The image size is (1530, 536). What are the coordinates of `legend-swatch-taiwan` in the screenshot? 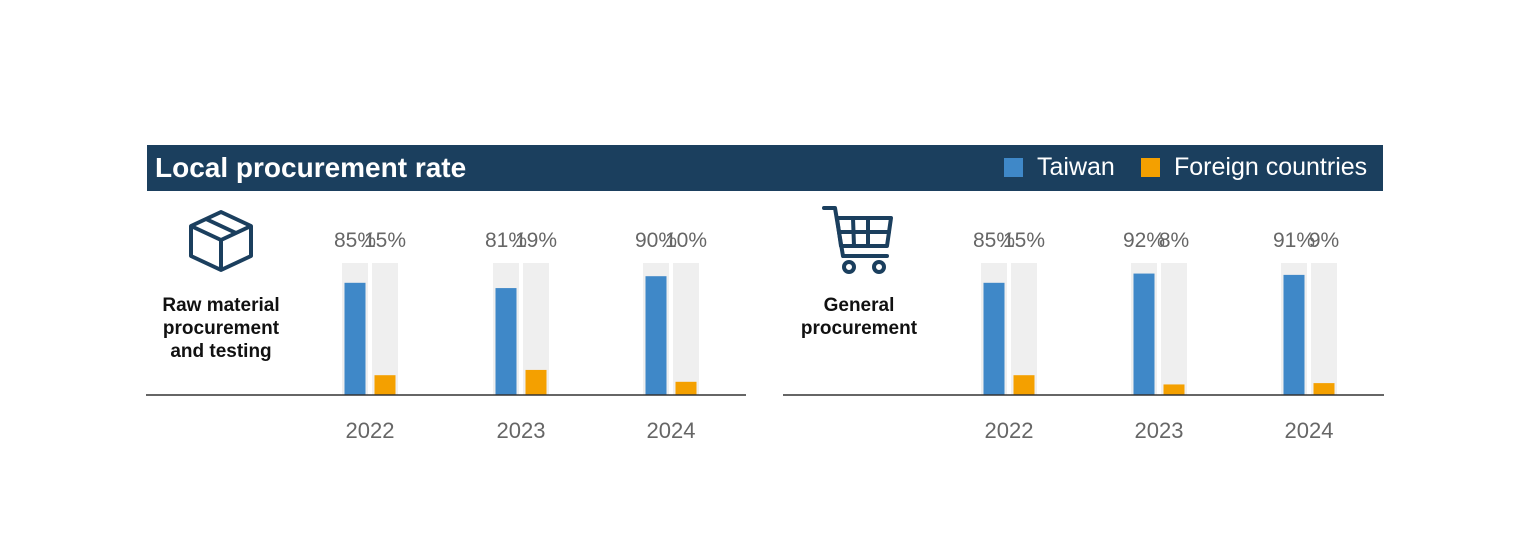 It's located at (1013, 167).